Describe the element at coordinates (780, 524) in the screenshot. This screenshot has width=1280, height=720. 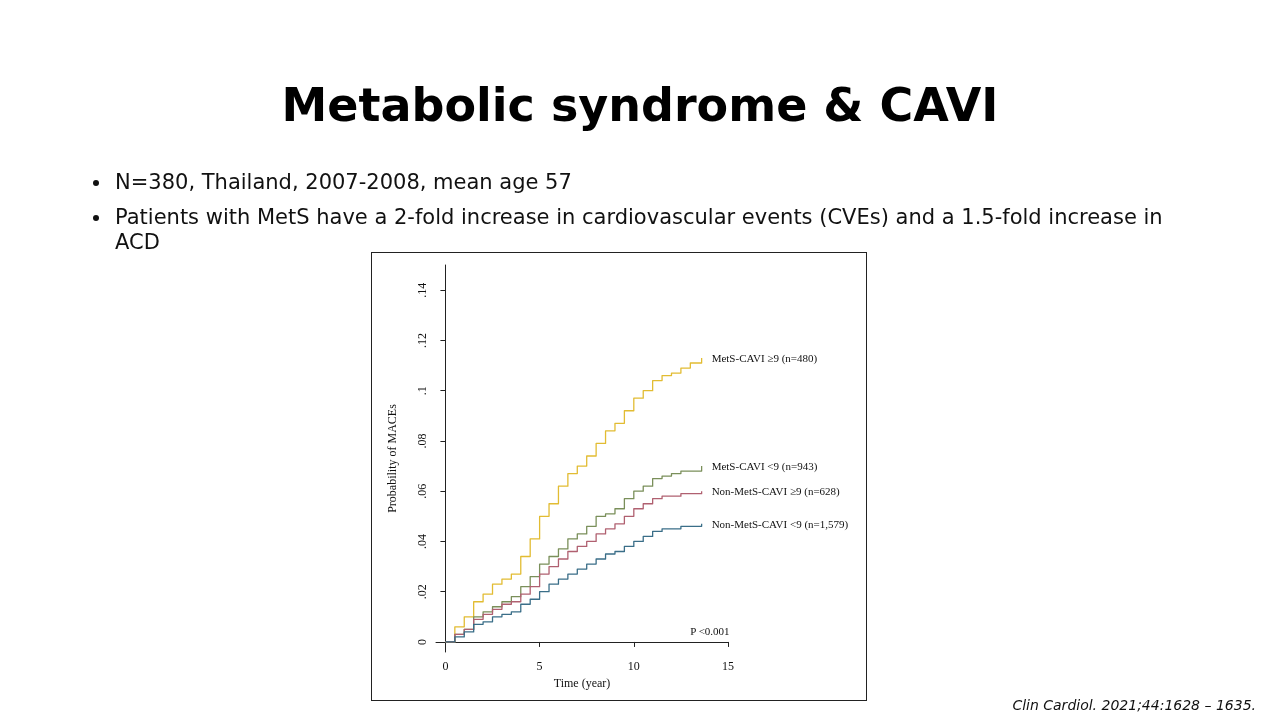
I see `series-label: Non-MetS-CAVI <9 (n=1,579)` at that location.